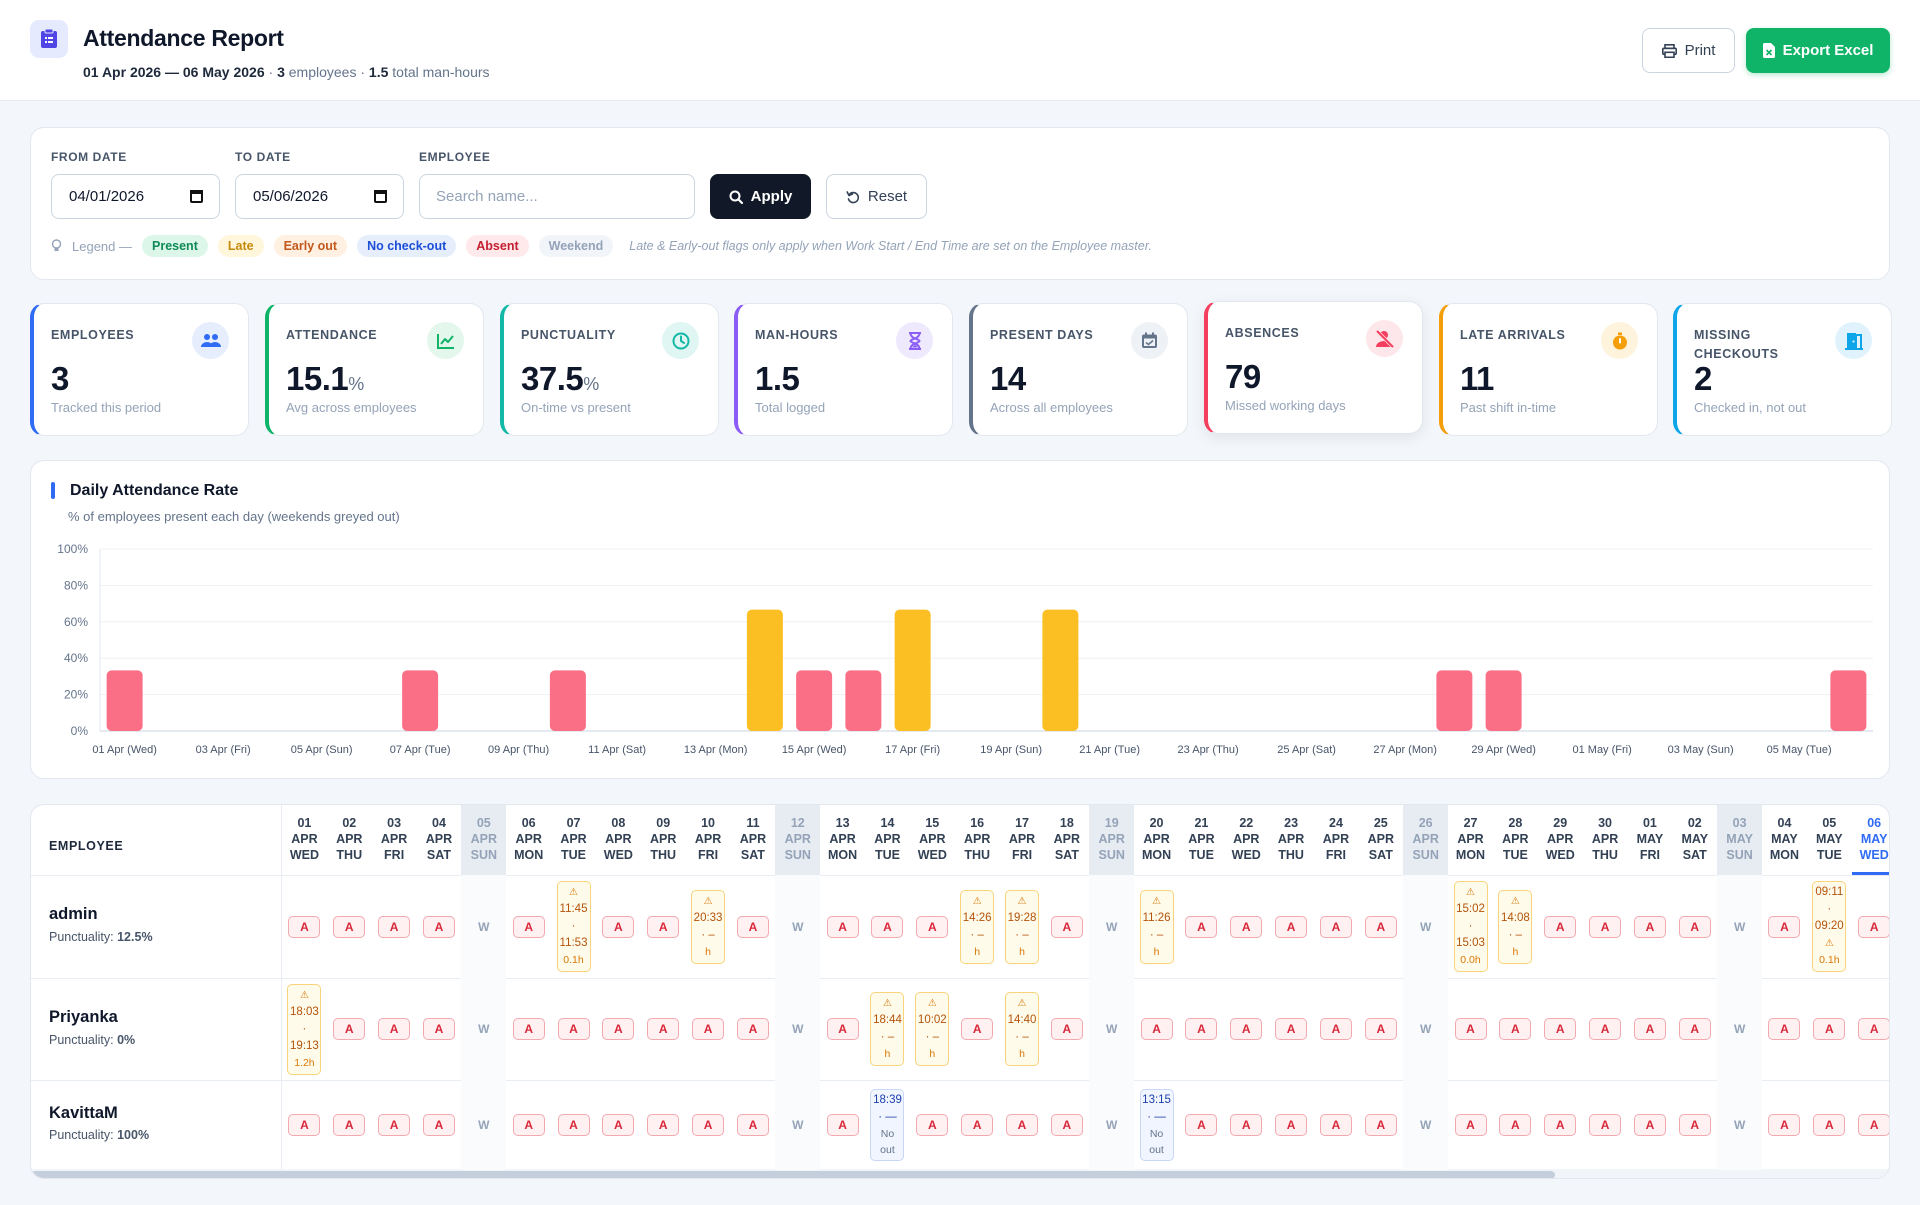 The width and height of the screenshot is (1920, 1205). Describe the element at coordinates (135, 196) in the screenshot. I see `from-date-input: 04/01/2026` at that location.